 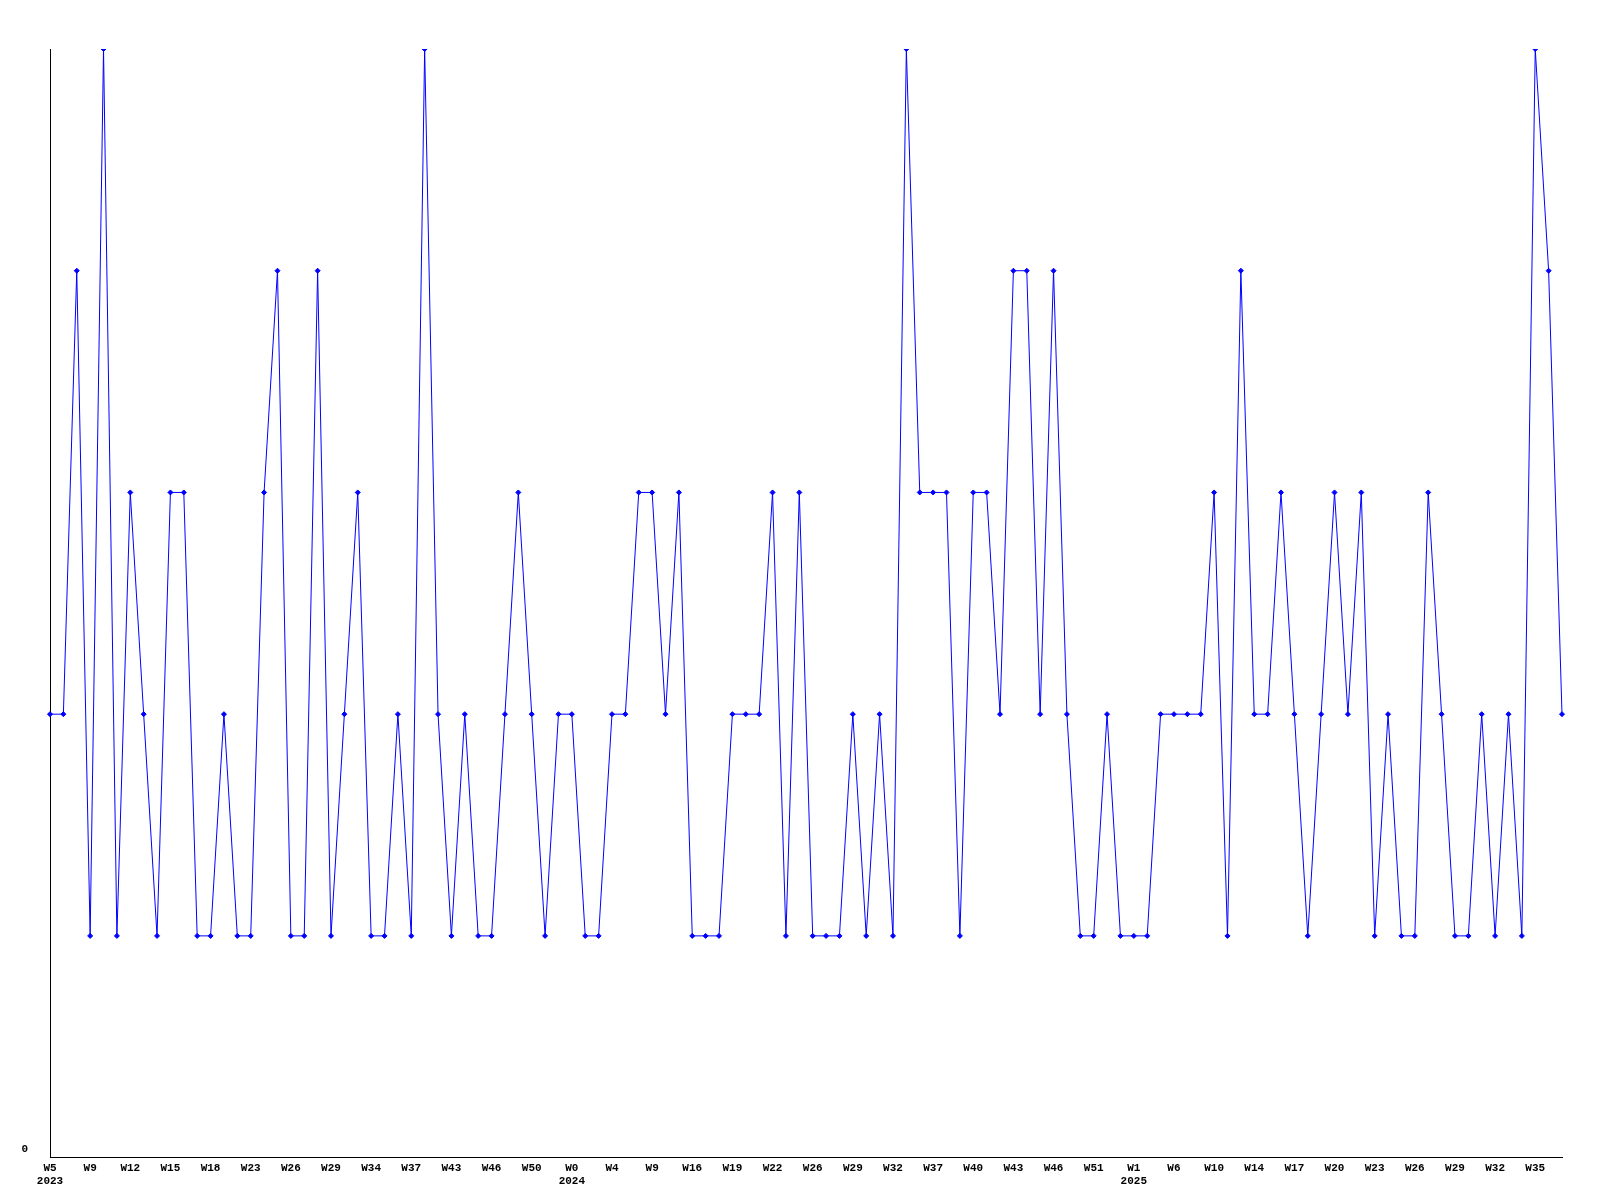 What do you see at coordinates (612, 1167) in the screenshot?
I see `x-tick-label: W4` at bounding box center [612, 1167].